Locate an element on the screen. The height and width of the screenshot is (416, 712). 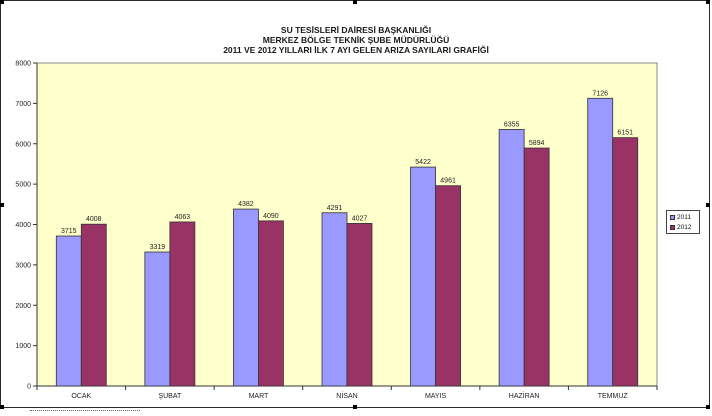
resize-handle-middle-left is located at coordinates (2, 205).